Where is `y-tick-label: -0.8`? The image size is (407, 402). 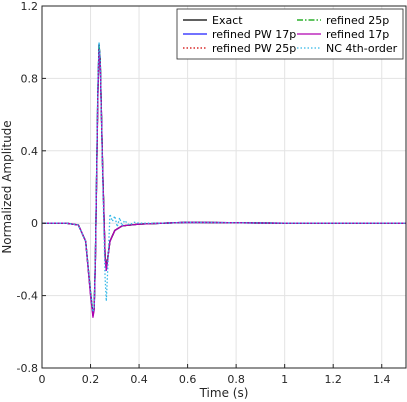 y-tick-label: -0.8 is located at coordinates (27, 368).